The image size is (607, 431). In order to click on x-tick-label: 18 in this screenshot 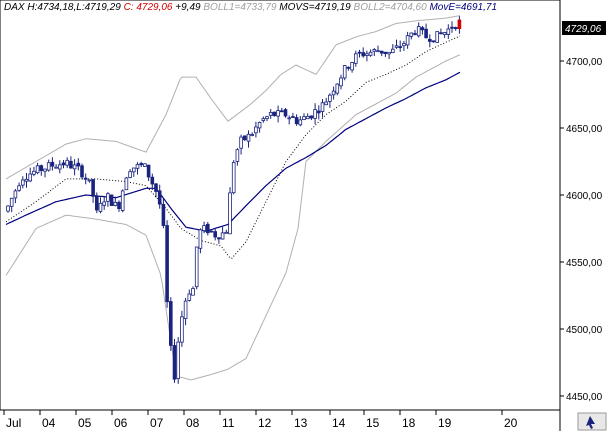, I will do `click(409, 423)`.